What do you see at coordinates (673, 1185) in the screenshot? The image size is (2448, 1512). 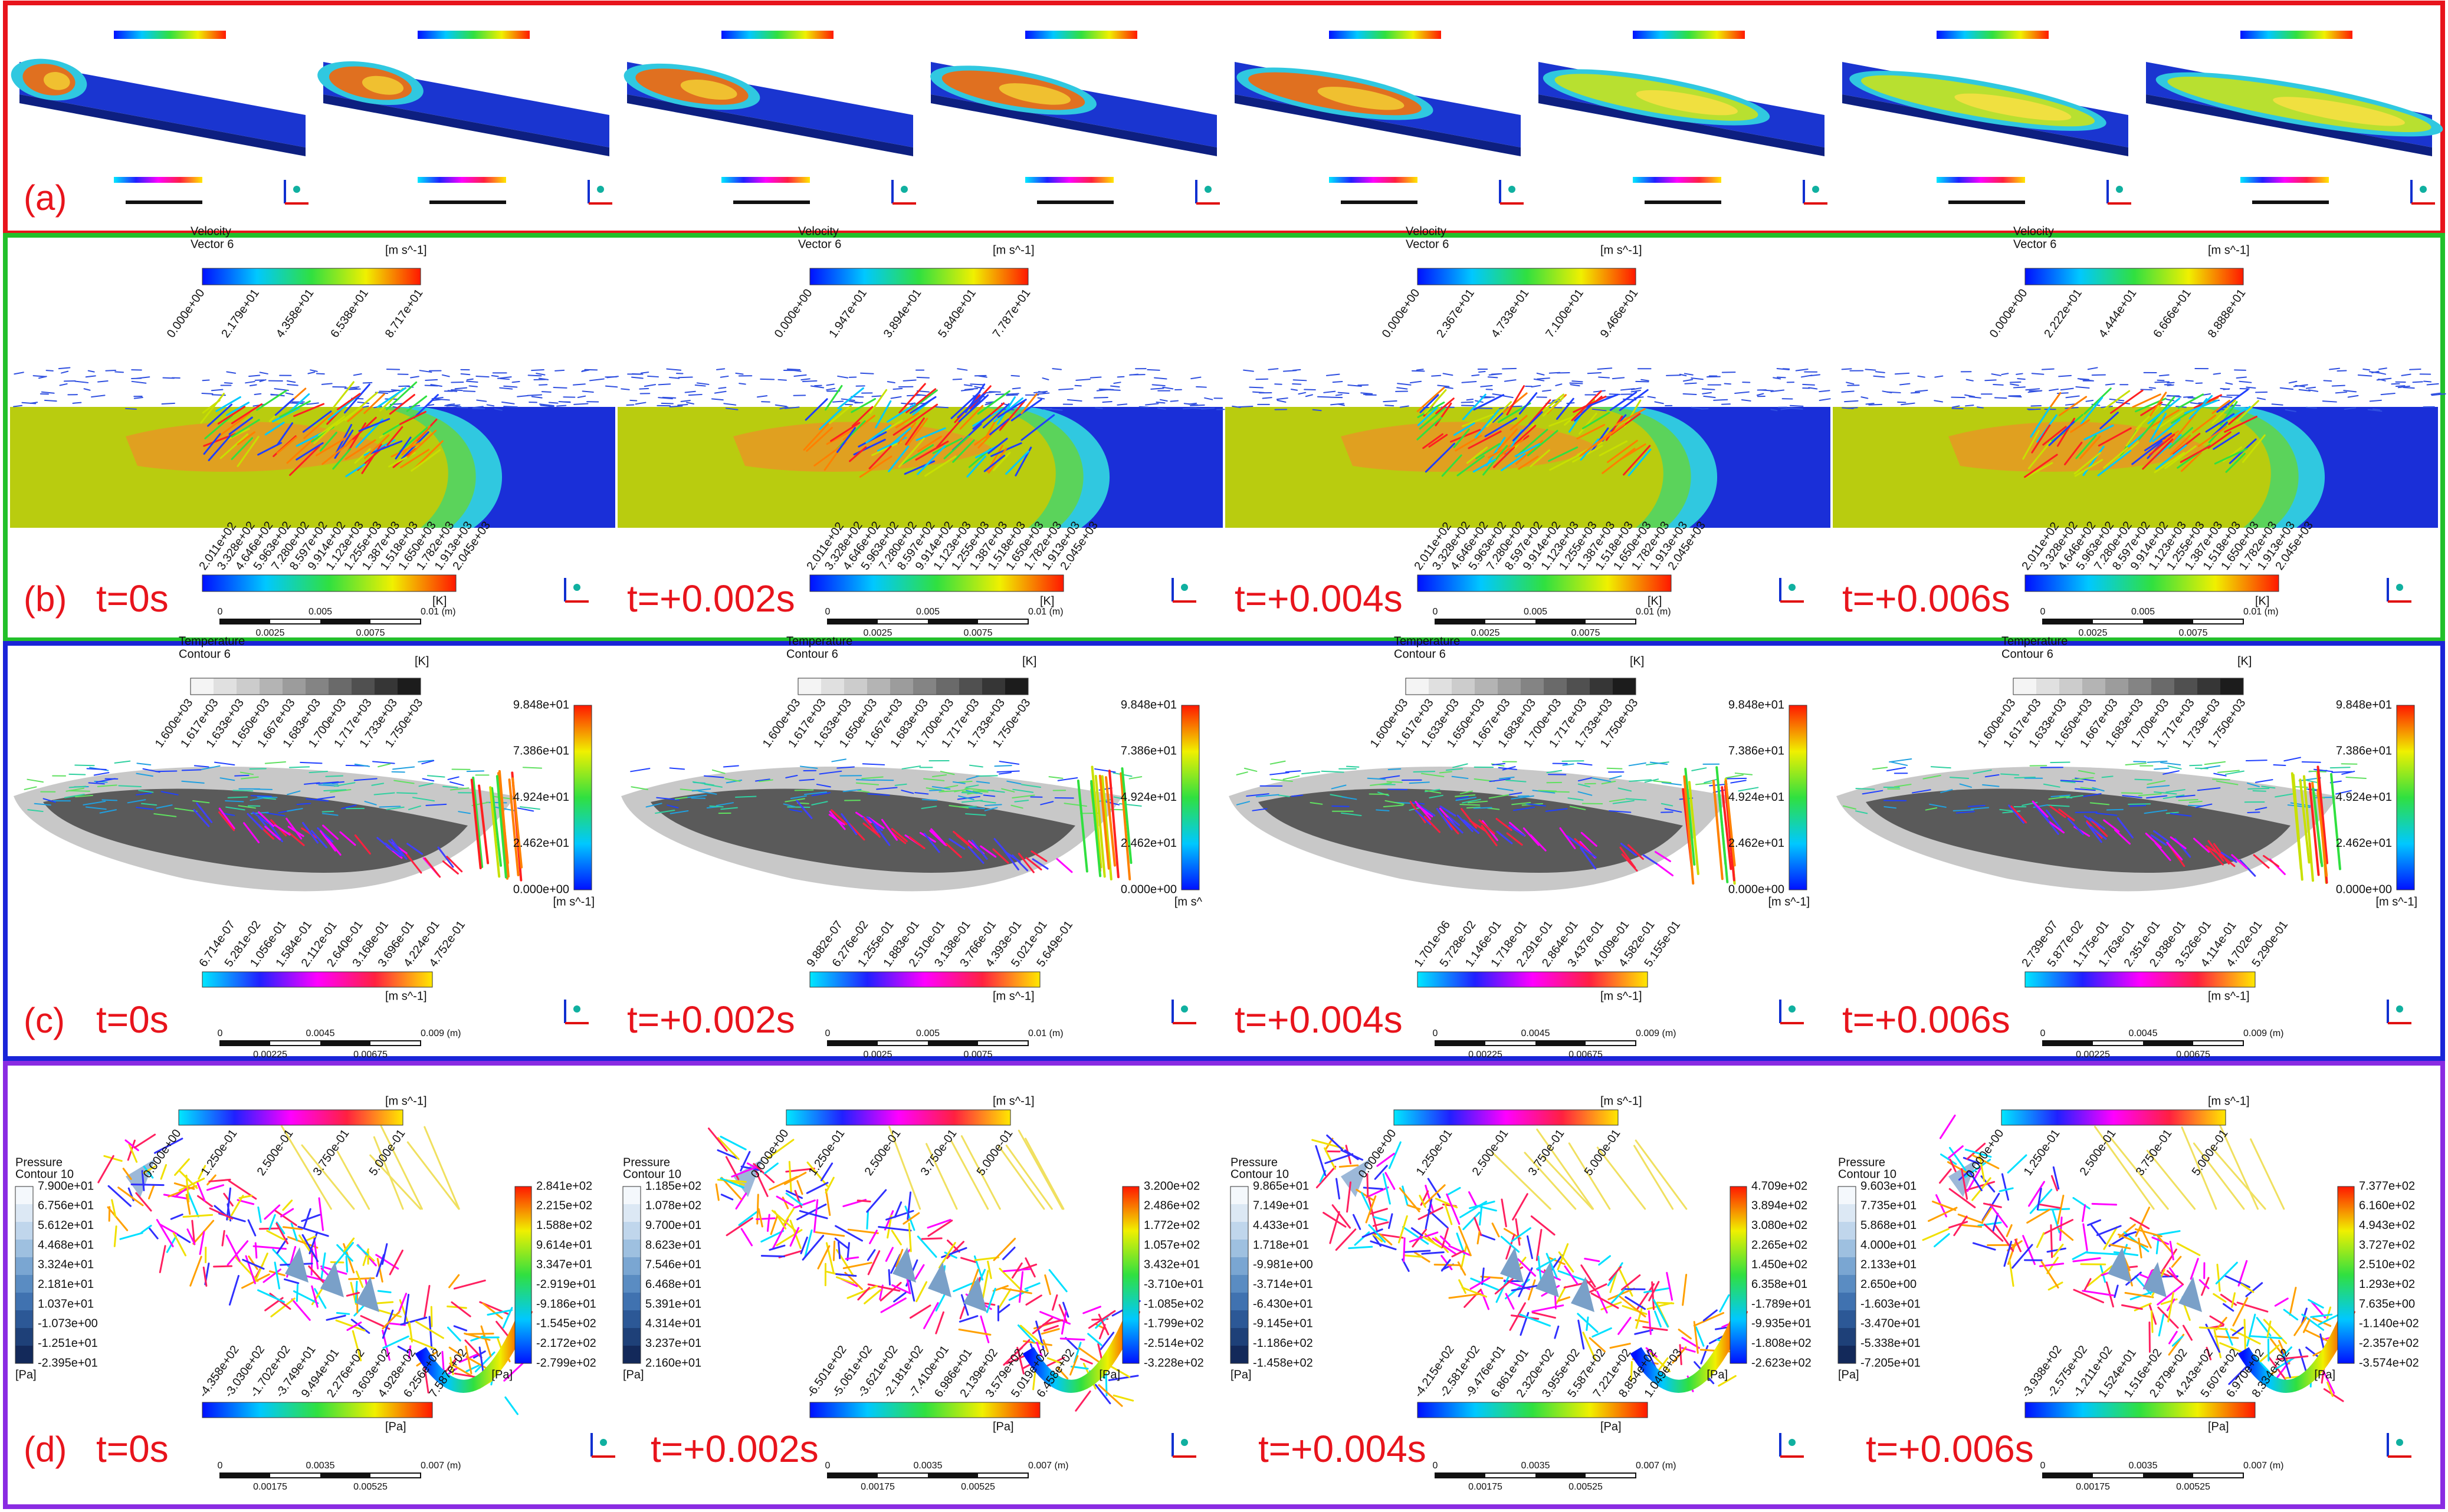 I see `colorbar-tick-label: 1.185e+02` at bounding box center [673, 1185].